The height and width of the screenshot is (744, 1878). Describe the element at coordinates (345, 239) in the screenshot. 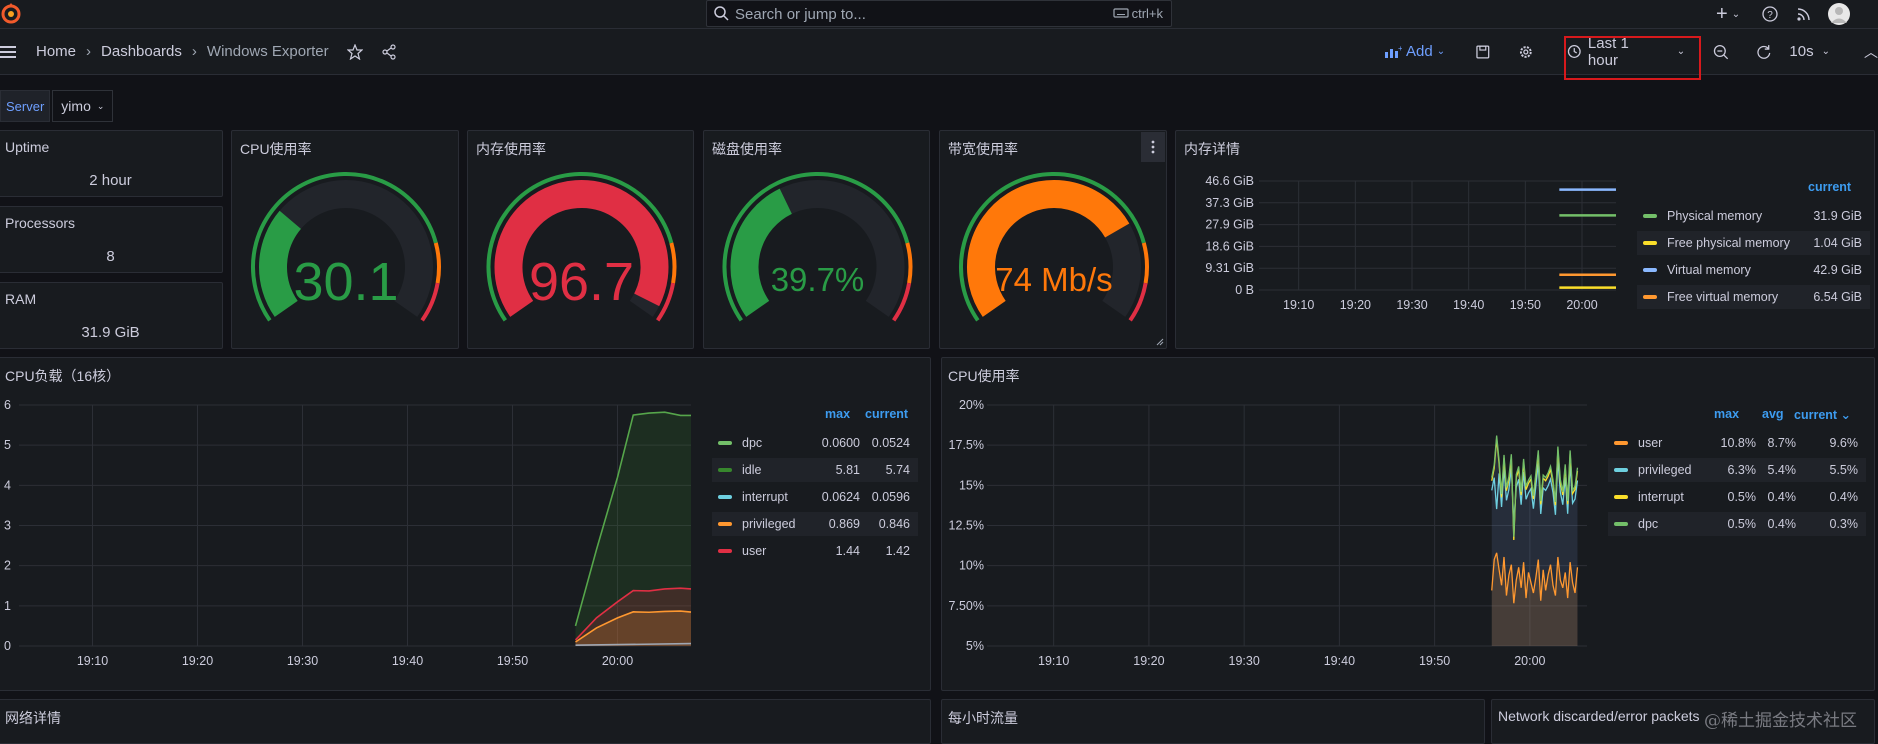

I see `gauge-panel-cpu: CPU使用率 30.1` at that location.